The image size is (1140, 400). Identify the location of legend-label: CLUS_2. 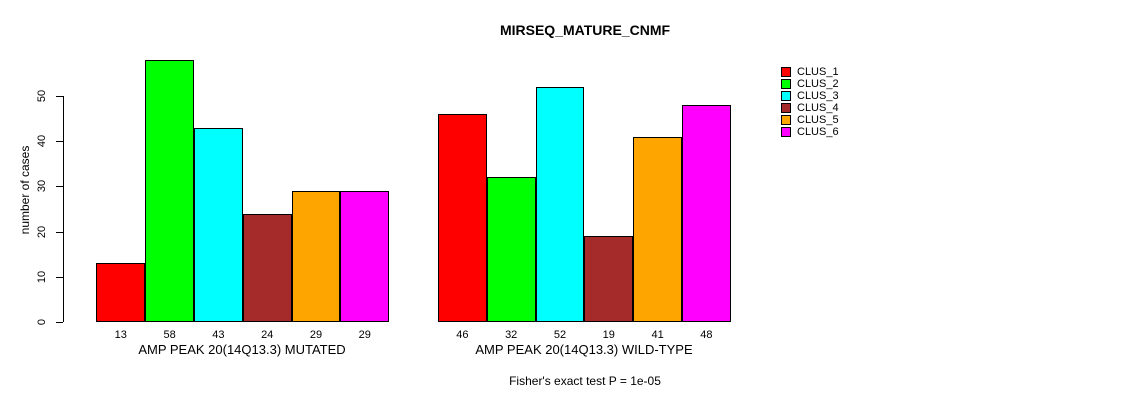
(818, 84).